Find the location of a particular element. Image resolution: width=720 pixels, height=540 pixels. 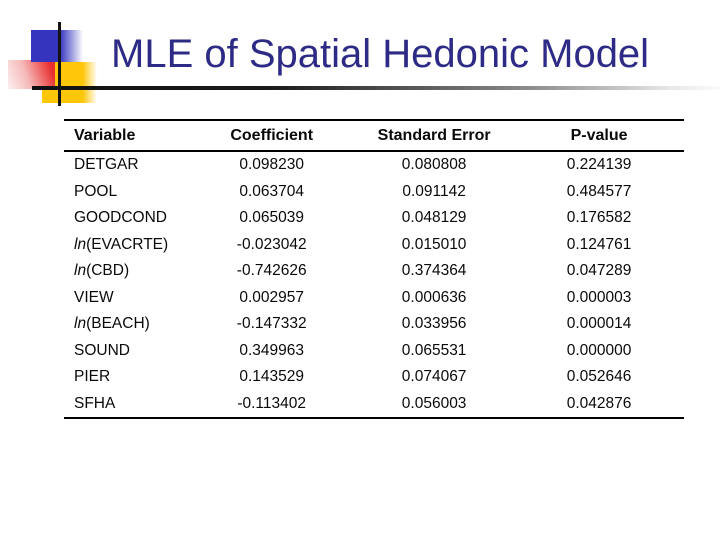

std-error-cell: 0.065531 is located at coordinates (434, 350).